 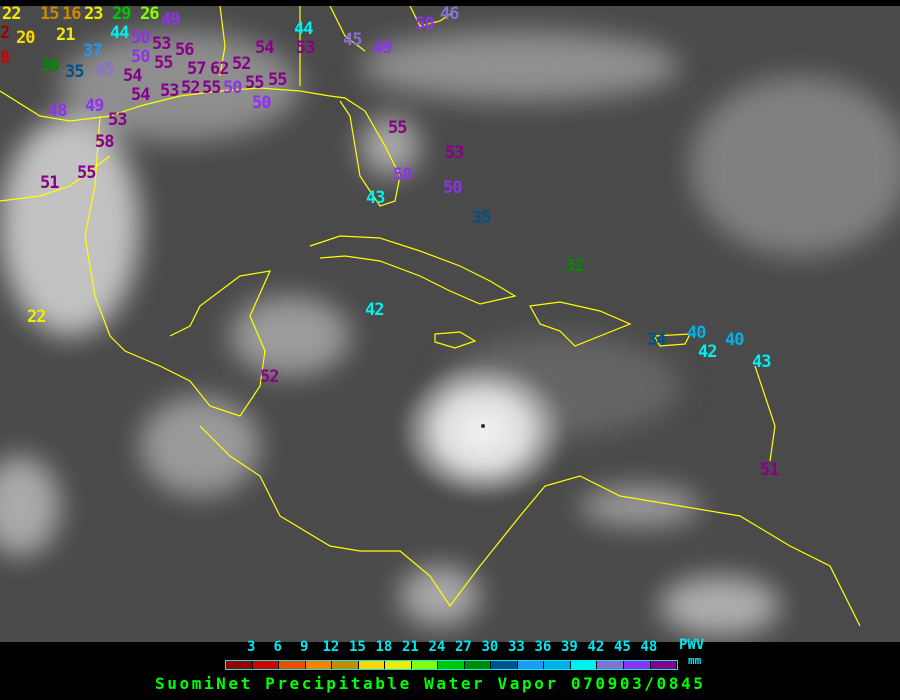 I want to click on legend-tick: 27, so click(x=463, y=647).